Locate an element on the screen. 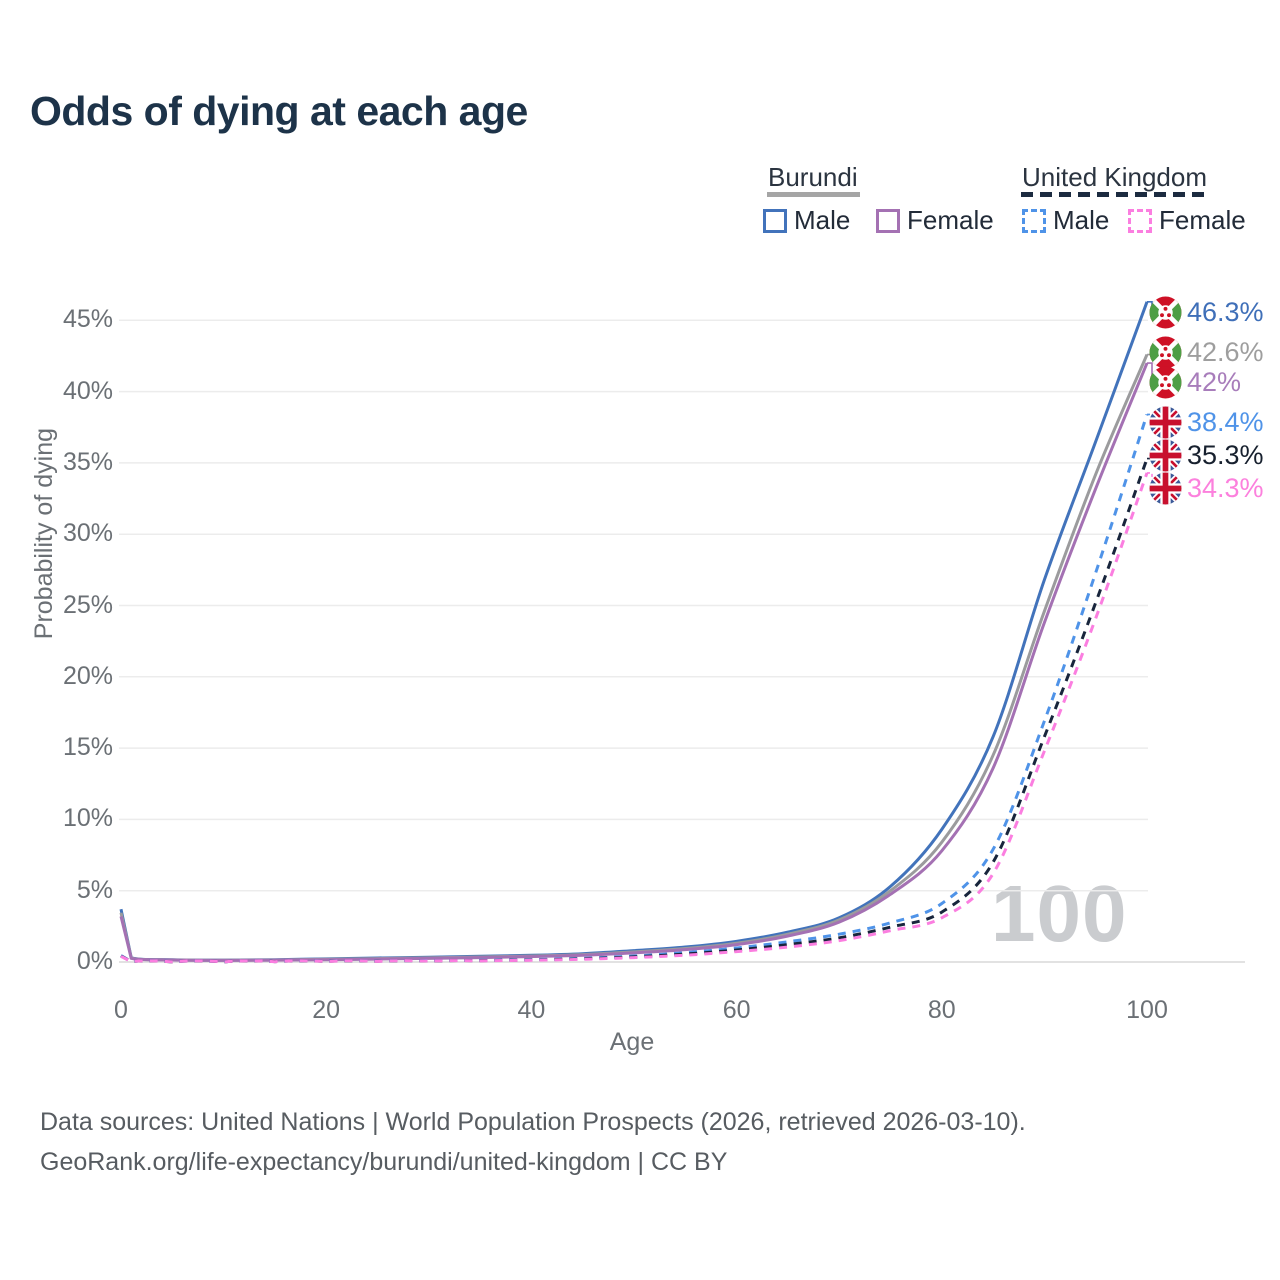 Image resolution: width=1280 pixels, height=1280 pixels. legend-item-uk-female: Female is located at coordinates (1187, 220).